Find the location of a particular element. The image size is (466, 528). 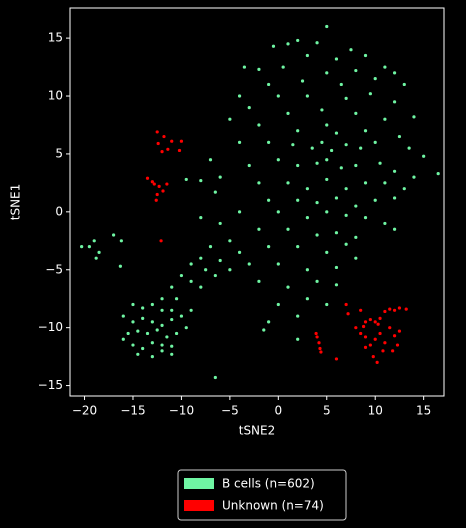

x-tick-label: −10 is located at coordinates (181, 411).